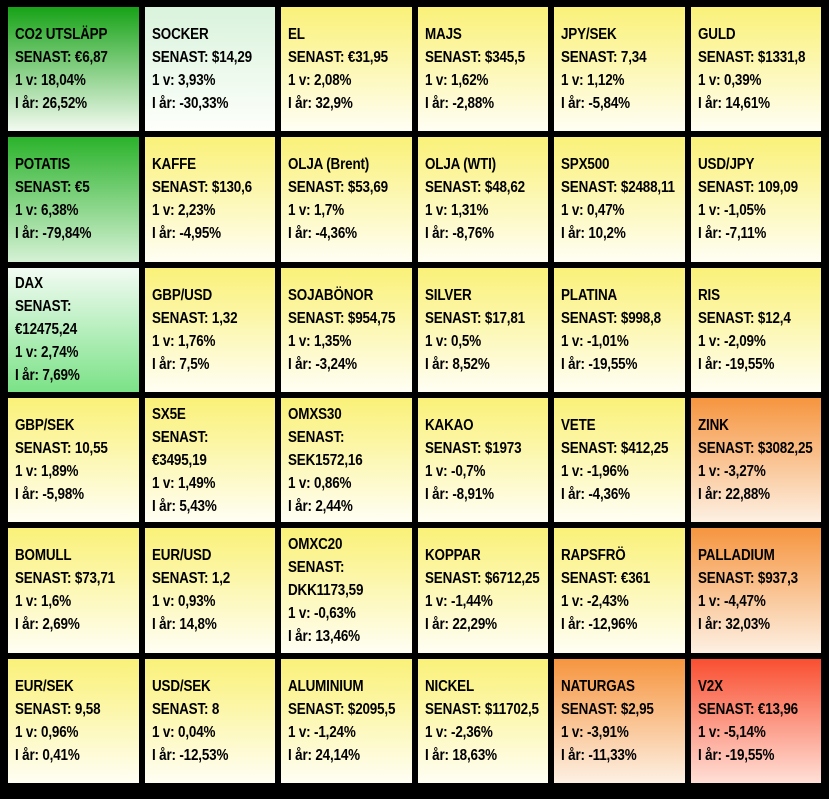  What do you see at coordinates (183, 602) in the screenshot?
I see `tile-week: 1 v: 0,93%` at bounding box center [183, 602].